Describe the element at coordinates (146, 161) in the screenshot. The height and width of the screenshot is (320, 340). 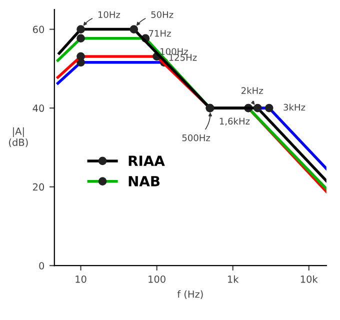
I see `legend-label: RIAA` at that location.